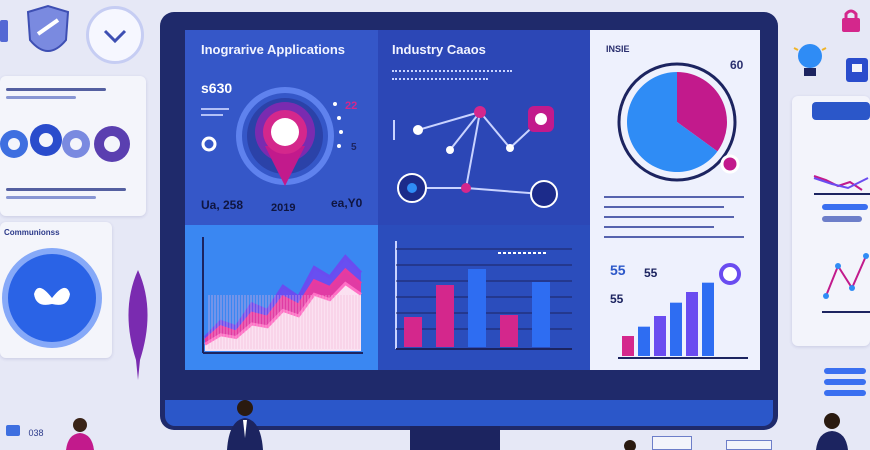  Describe the element at coordinates (13, 430) in the screenshot. I see `chat-icon` at that location.